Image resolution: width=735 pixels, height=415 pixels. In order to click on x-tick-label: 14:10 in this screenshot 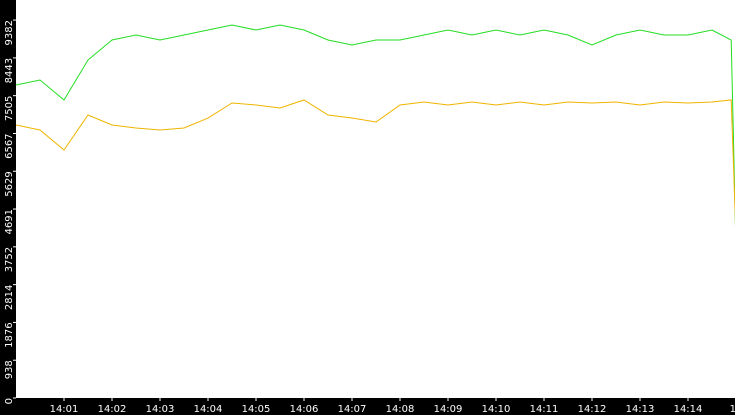, I will do `click(496, 409)`.